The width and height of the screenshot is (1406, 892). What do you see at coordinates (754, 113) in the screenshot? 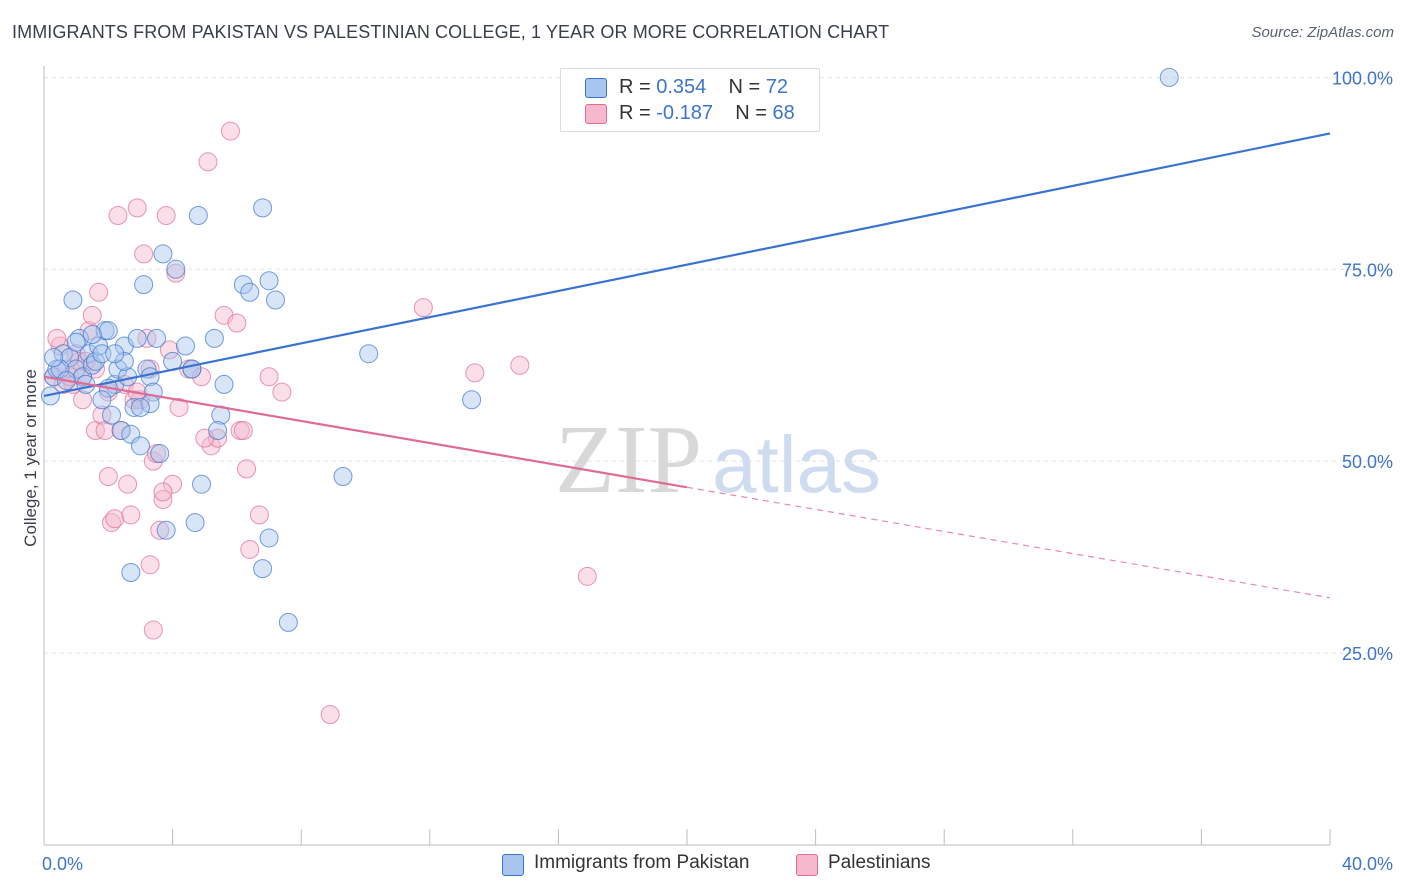
I see `n-label: N =` at bounding box center [754, 113].